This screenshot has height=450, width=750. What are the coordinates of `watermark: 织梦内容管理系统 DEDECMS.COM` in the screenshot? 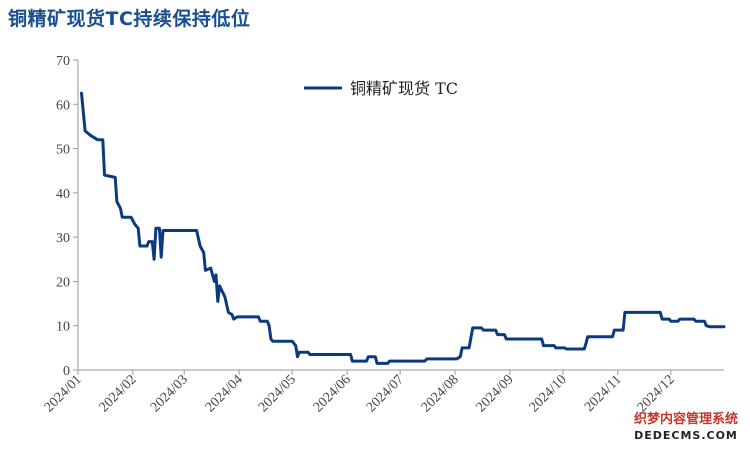 It's located at (686, 428).